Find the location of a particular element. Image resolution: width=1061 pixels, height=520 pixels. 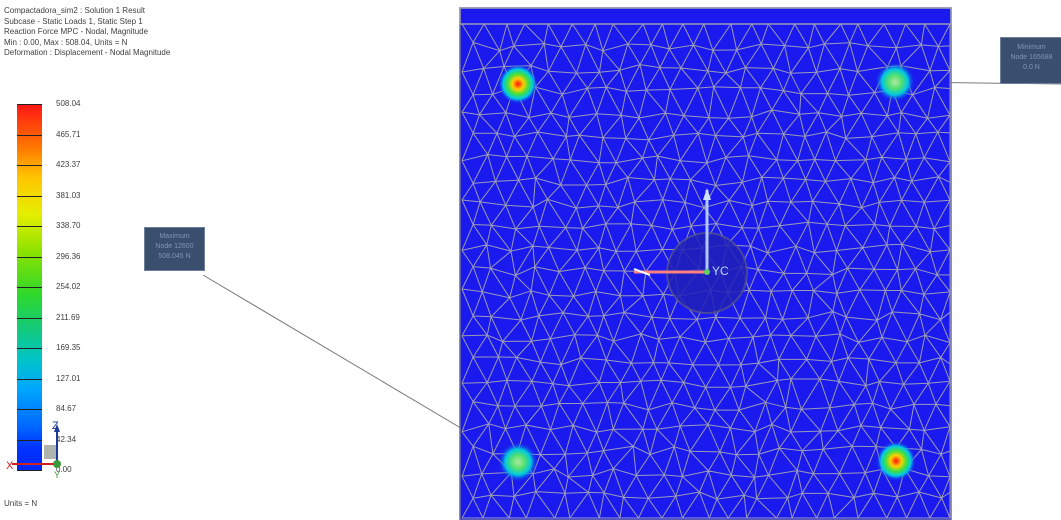

plate-top-border is located at coordinates (705, 16).